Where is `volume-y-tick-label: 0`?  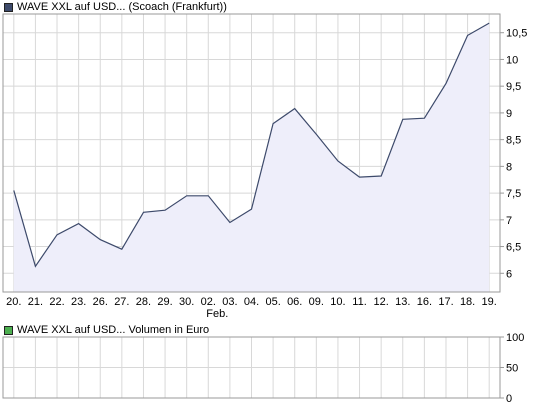
volume-y-tick-label: 0 is located at coordinates (509, 399).